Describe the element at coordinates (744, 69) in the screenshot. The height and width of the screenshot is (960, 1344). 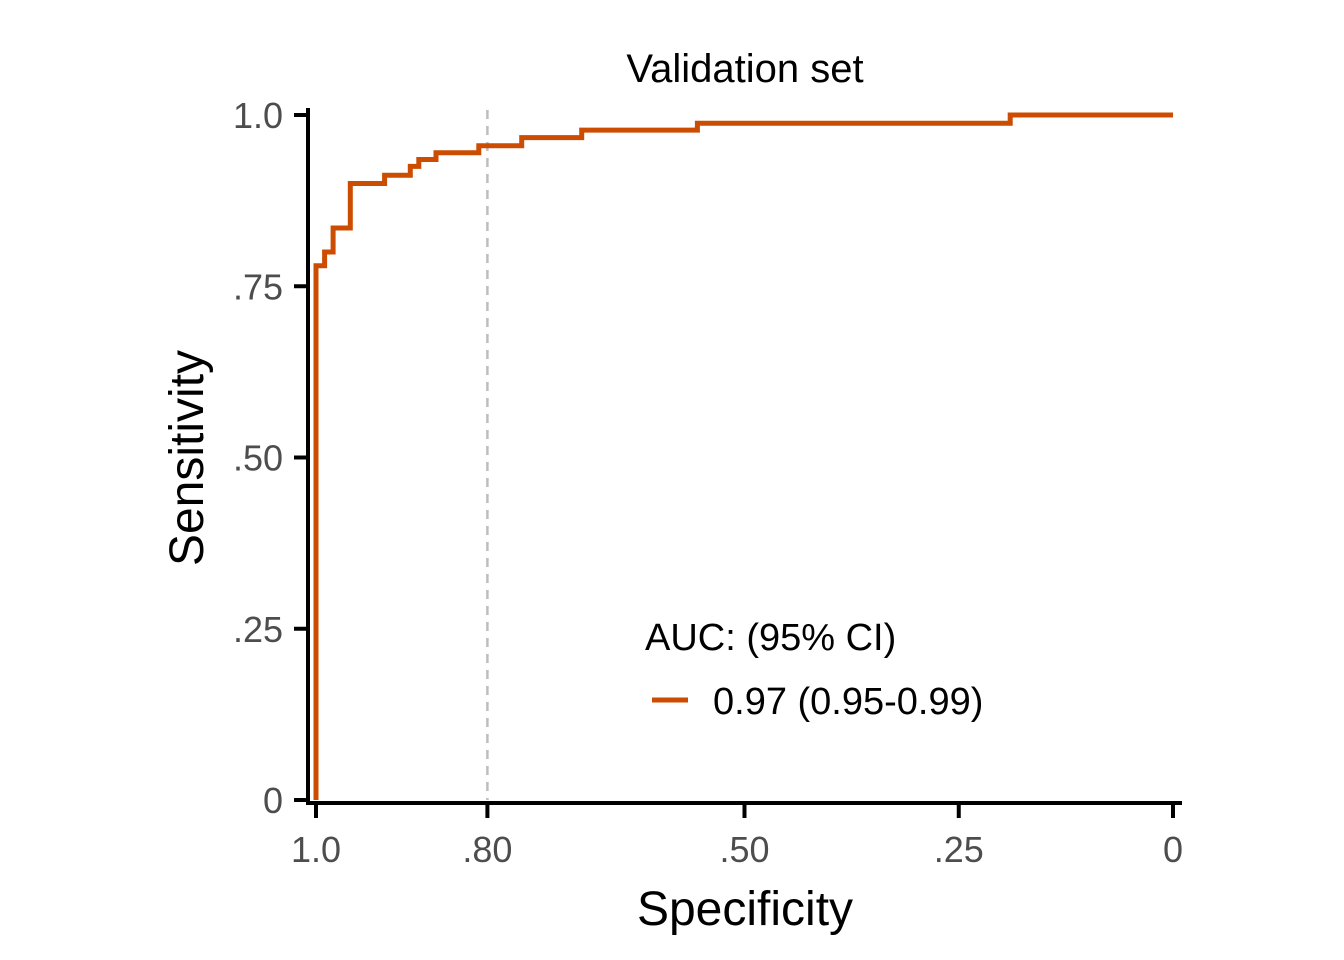
I see `chart-title: Validation set` at that location.